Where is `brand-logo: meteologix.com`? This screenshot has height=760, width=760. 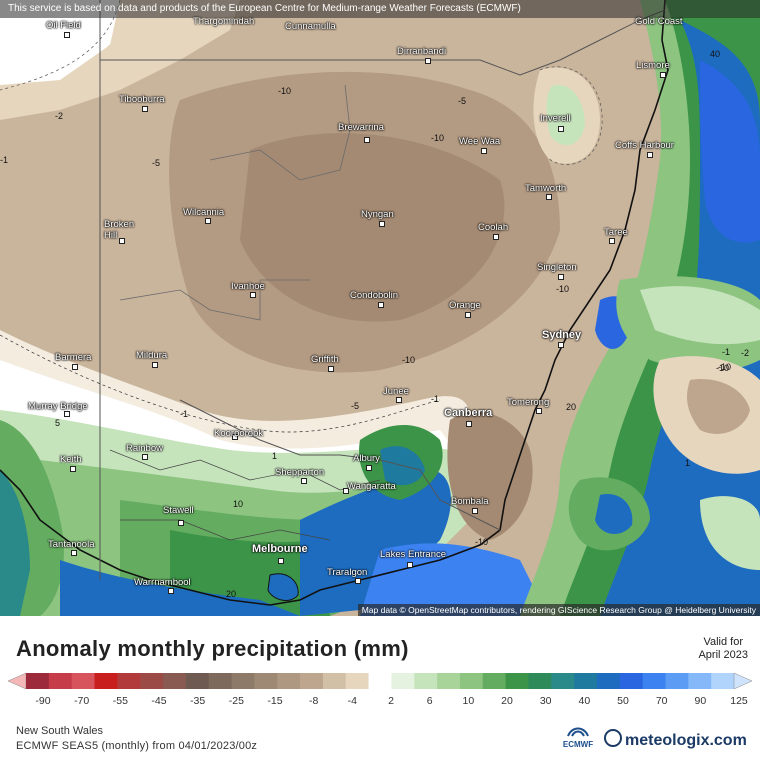
brand-logo: meteologix.com is located at coordinates (675, 739).